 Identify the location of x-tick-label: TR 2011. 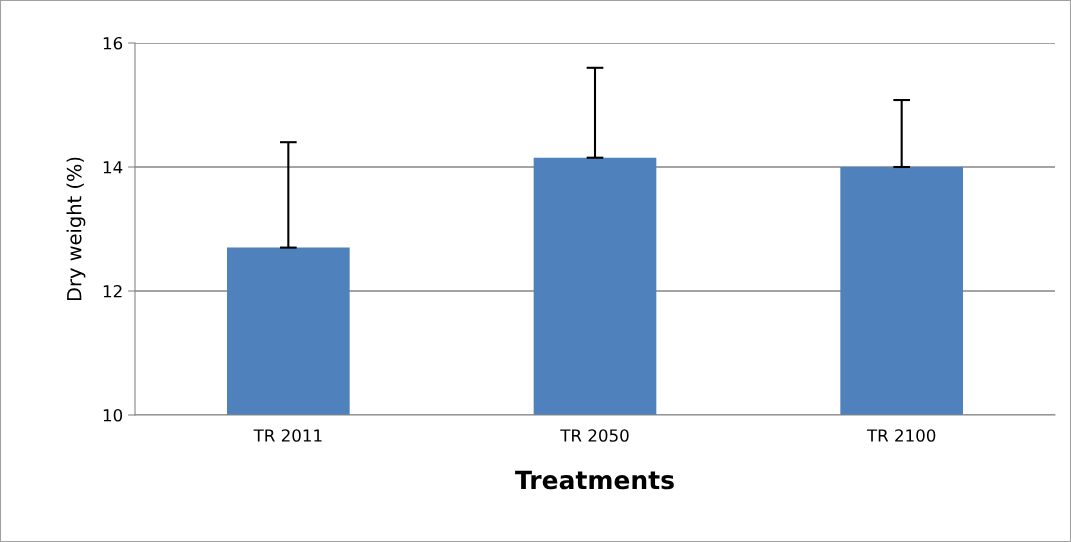
(287, 435).